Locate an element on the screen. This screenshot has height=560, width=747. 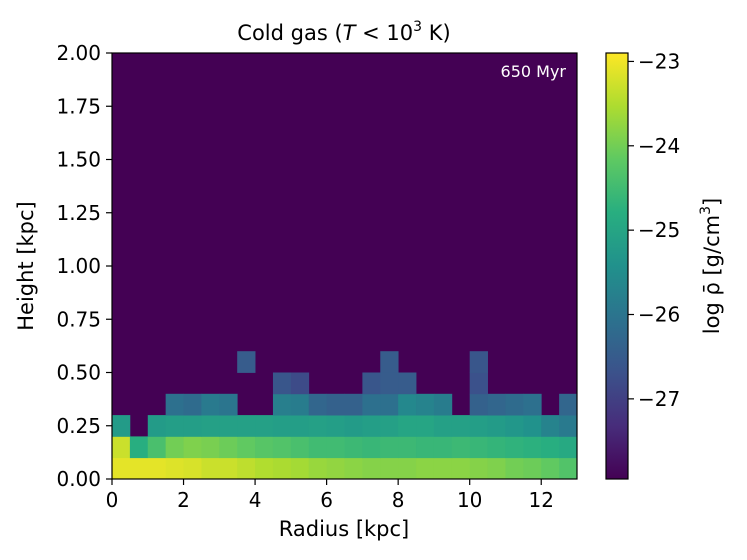
x-tick-label: 6 is located at coordinates (326, 500).